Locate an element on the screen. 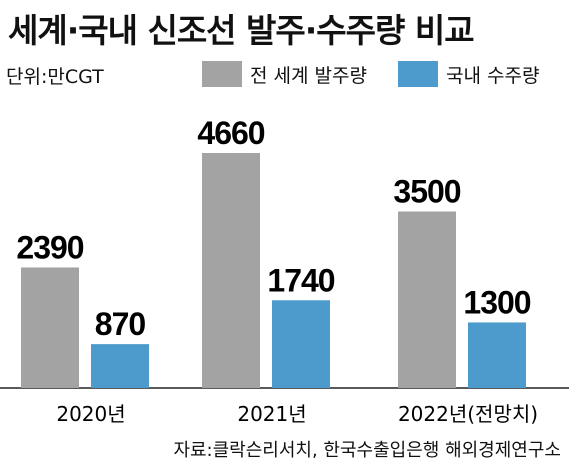 The height and width of the screenshot is (466, 569). chart-title: 세계·국내 신조선 발주·수주량 비교 is located at coordinates (241, 30).